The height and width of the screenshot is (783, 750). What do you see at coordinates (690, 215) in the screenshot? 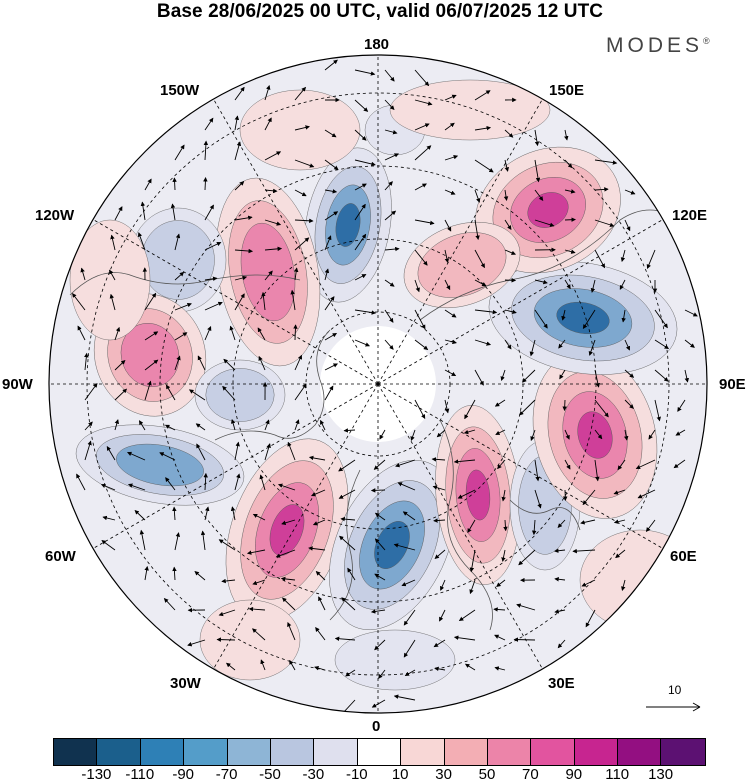
I see `lon-label-120e: 120E` at bounding box center [690, 215].